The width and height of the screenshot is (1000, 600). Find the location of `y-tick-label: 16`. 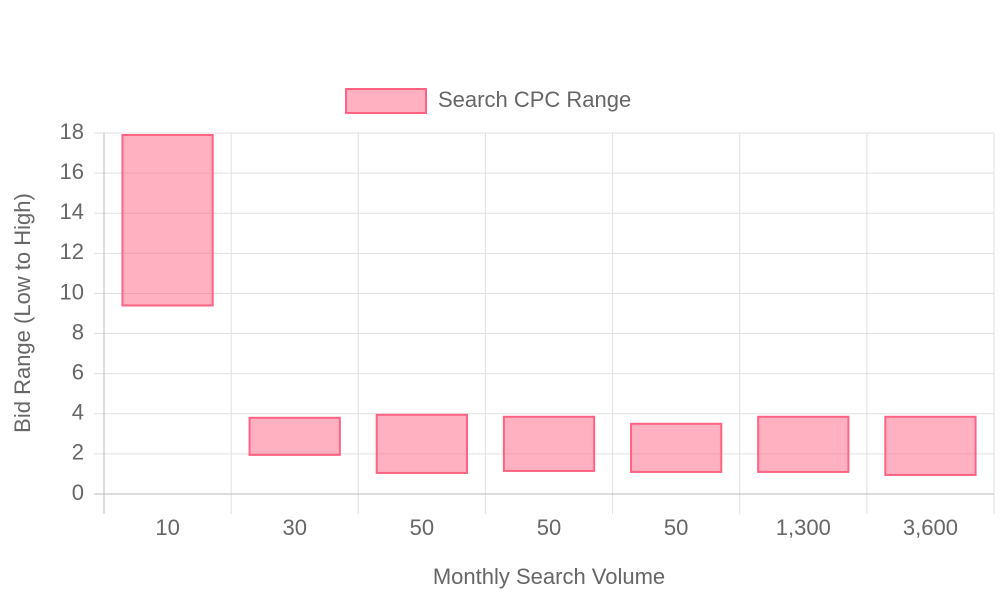

y-tick-label: 16 is located at coordinates (72, 171).